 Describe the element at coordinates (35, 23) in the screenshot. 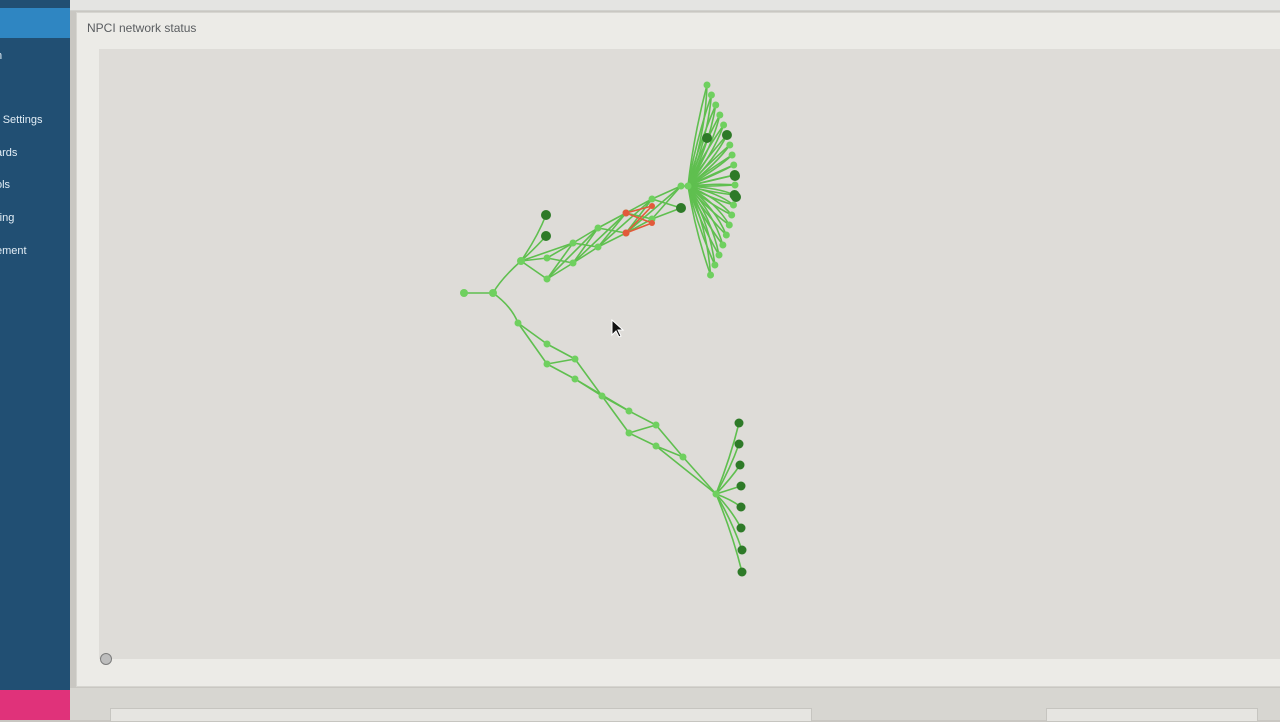

I see `sidebar-active-item` at that location.